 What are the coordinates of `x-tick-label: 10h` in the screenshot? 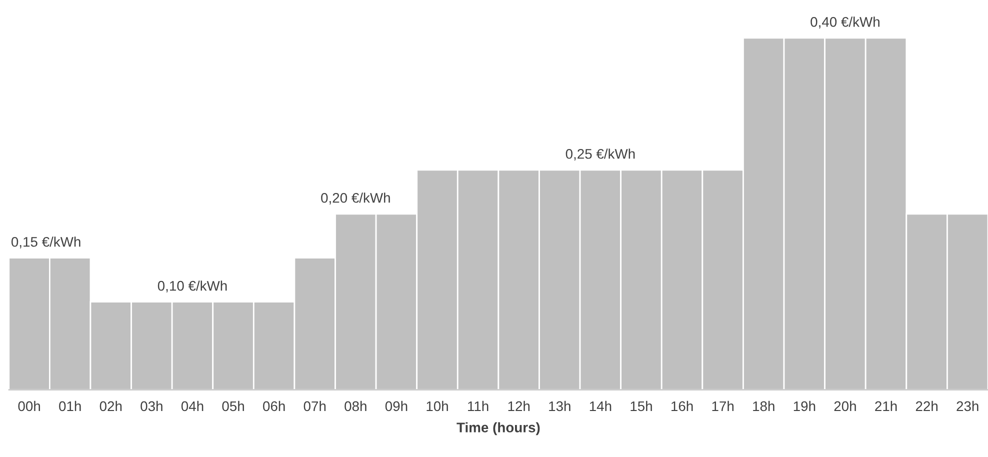 It's located at (437, 406).